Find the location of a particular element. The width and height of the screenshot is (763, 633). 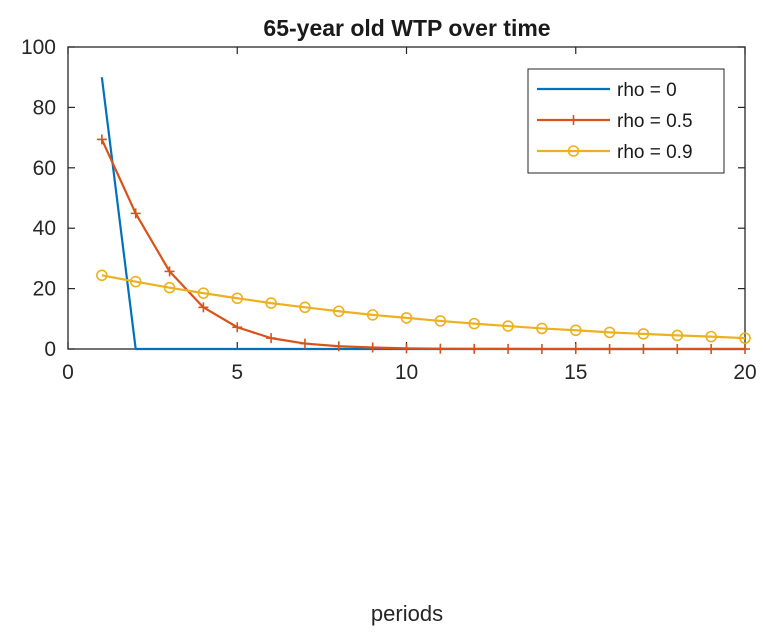

legend-label: rho = 0.5 is located at coordinates (655, 121).